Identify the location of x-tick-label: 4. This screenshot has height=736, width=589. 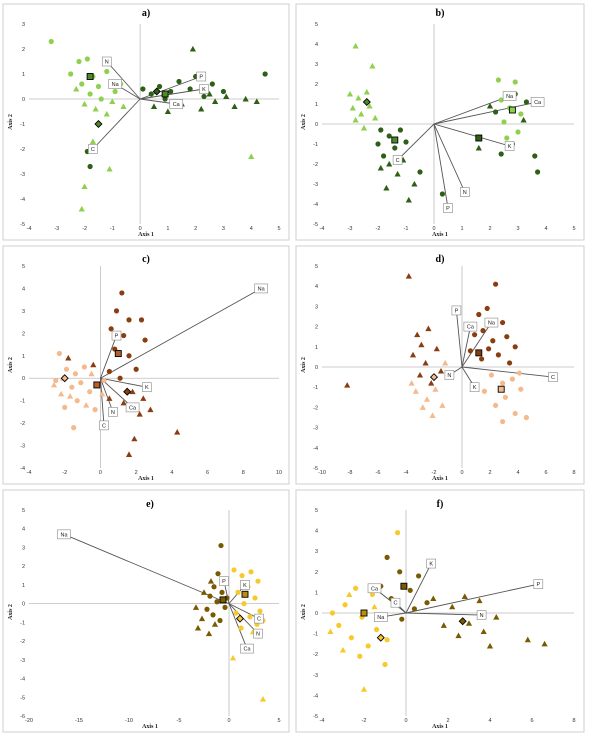
(251, 229).